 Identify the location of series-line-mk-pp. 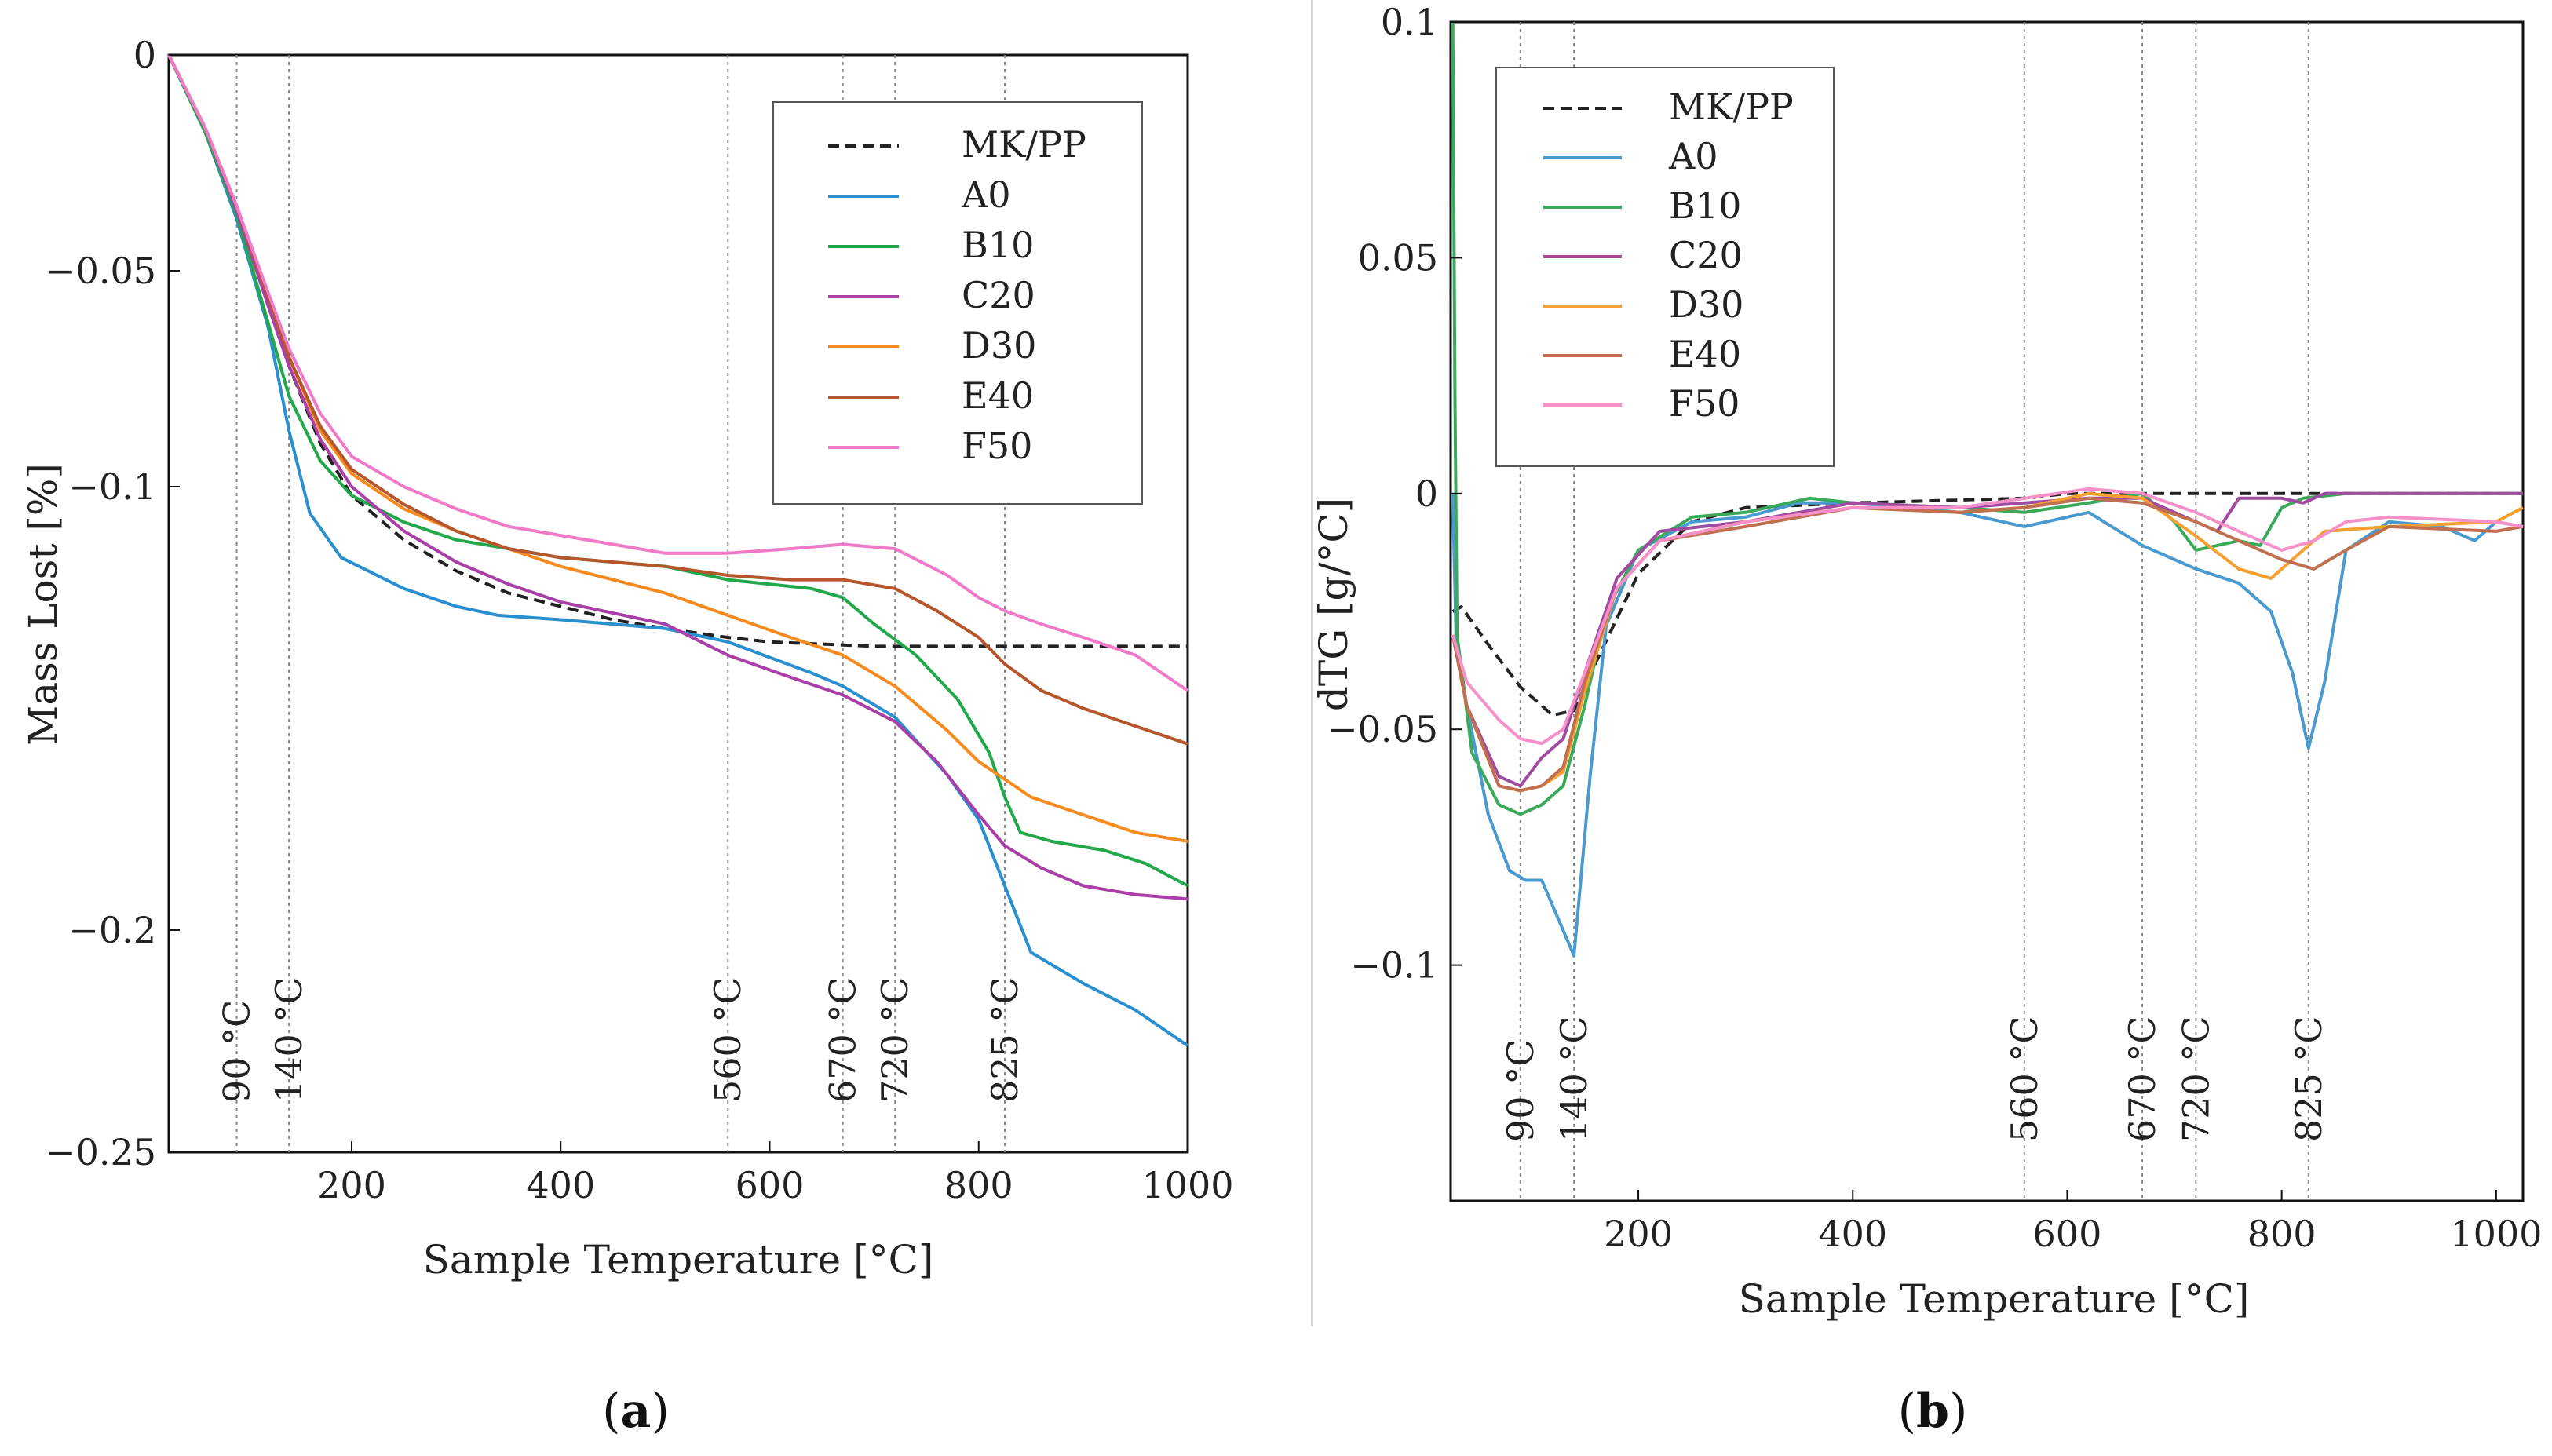
(1987, 604).